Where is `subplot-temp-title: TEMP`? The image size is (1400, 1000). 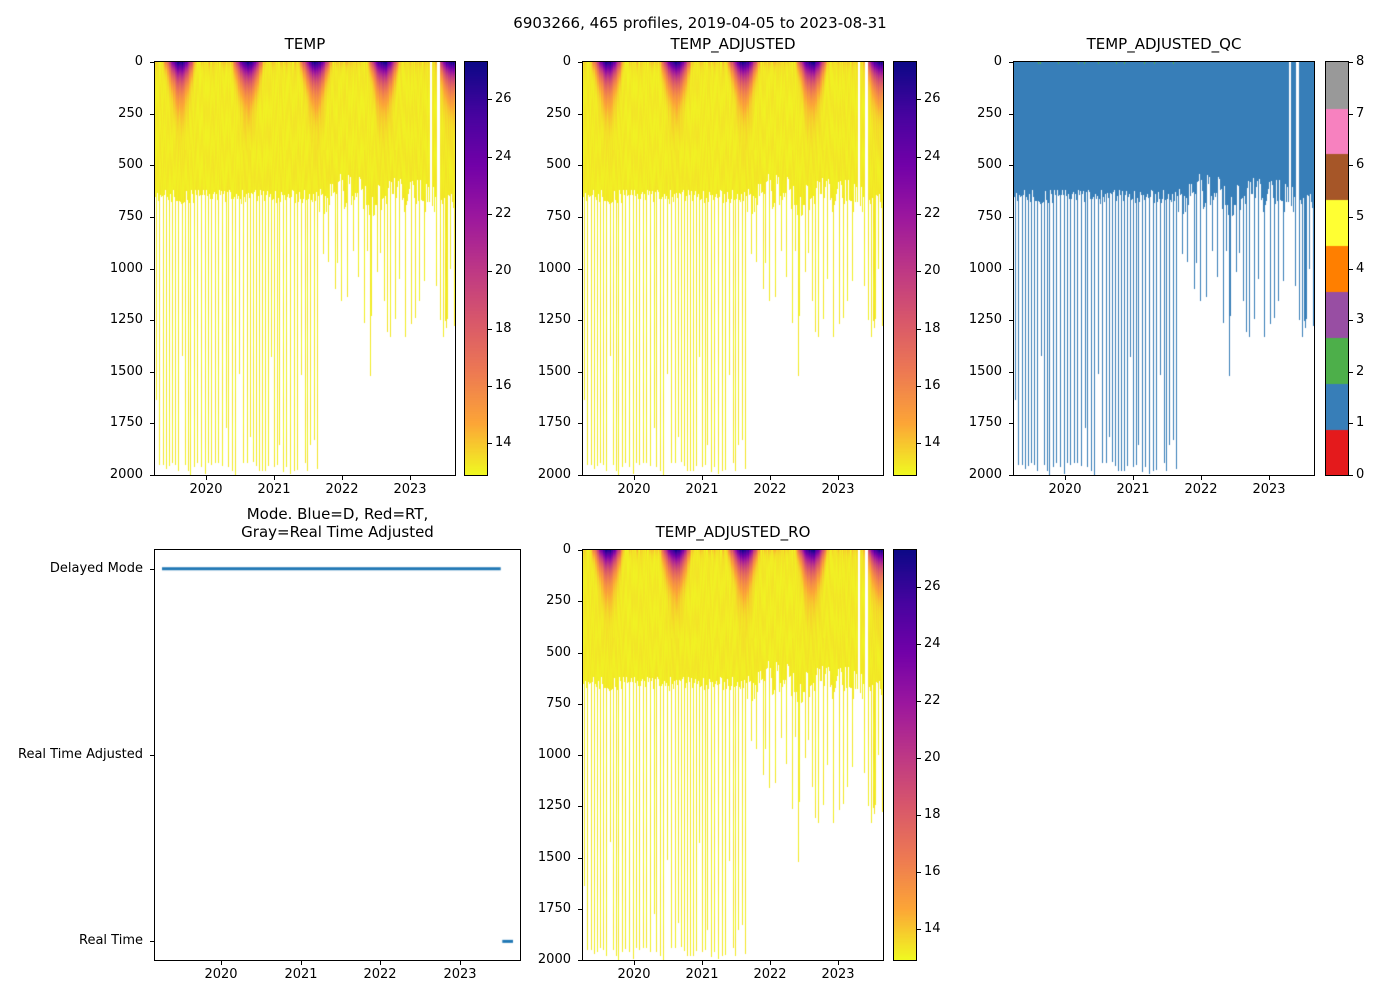 subplot-temp-title: TEMP is located at coordinates (305, 44).